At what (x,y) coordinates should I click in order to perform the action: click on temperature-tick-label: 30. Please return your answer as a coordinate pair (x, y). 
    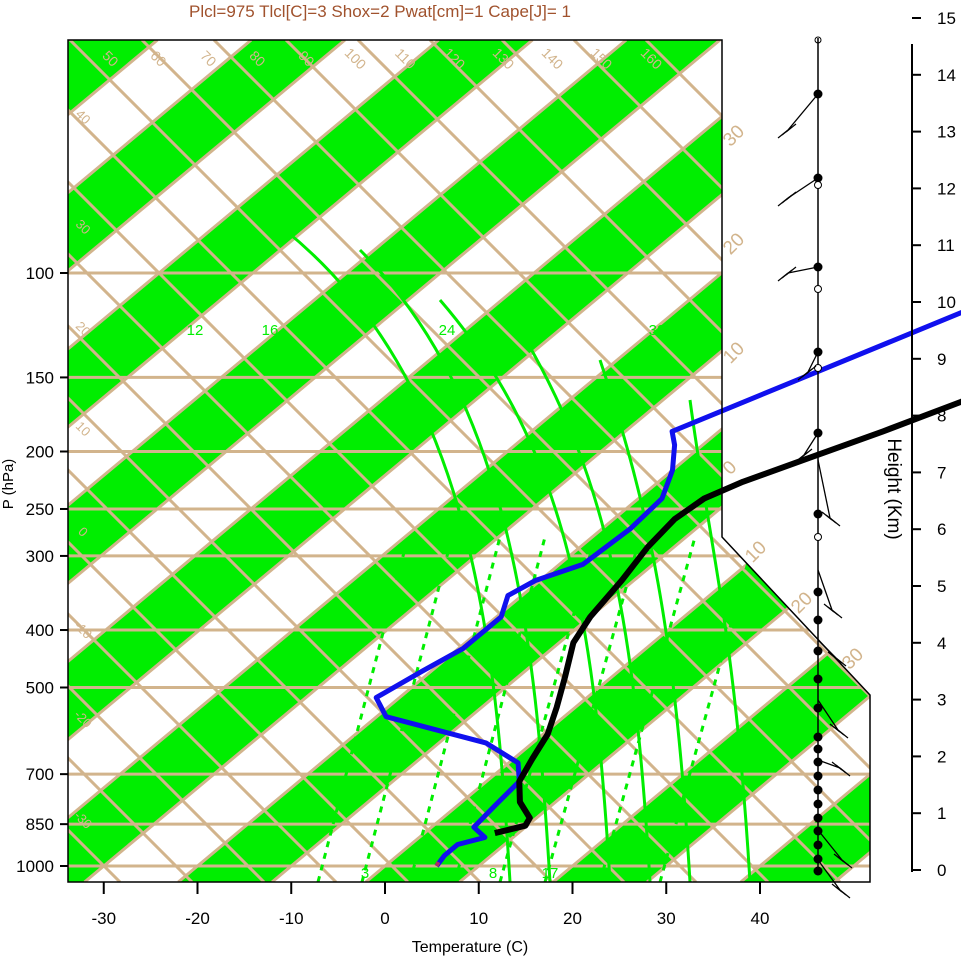
    Looking at the image, I should click on (666, 918).